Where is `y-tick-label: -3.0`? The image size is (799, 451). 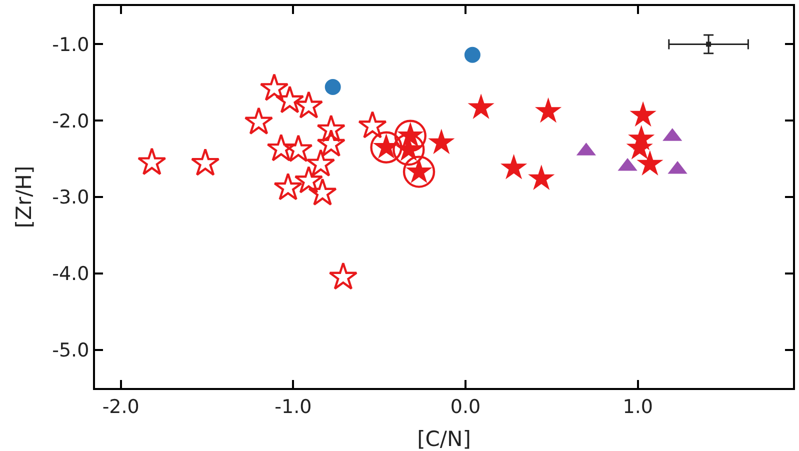
y-tick-label: -3.0 is located at coordinates (71, 197).